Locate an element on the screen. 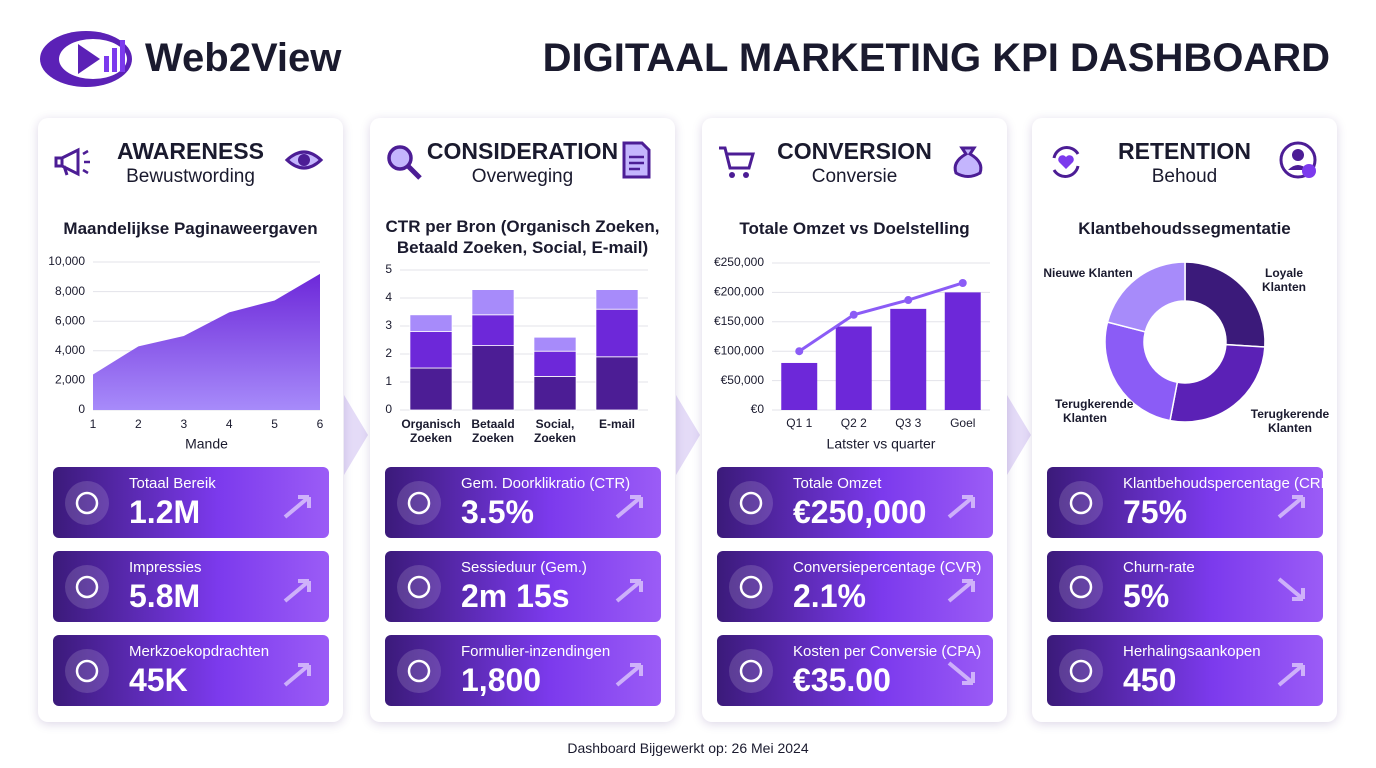  kpi-label: Impressies is located at coordinates (165, 567).